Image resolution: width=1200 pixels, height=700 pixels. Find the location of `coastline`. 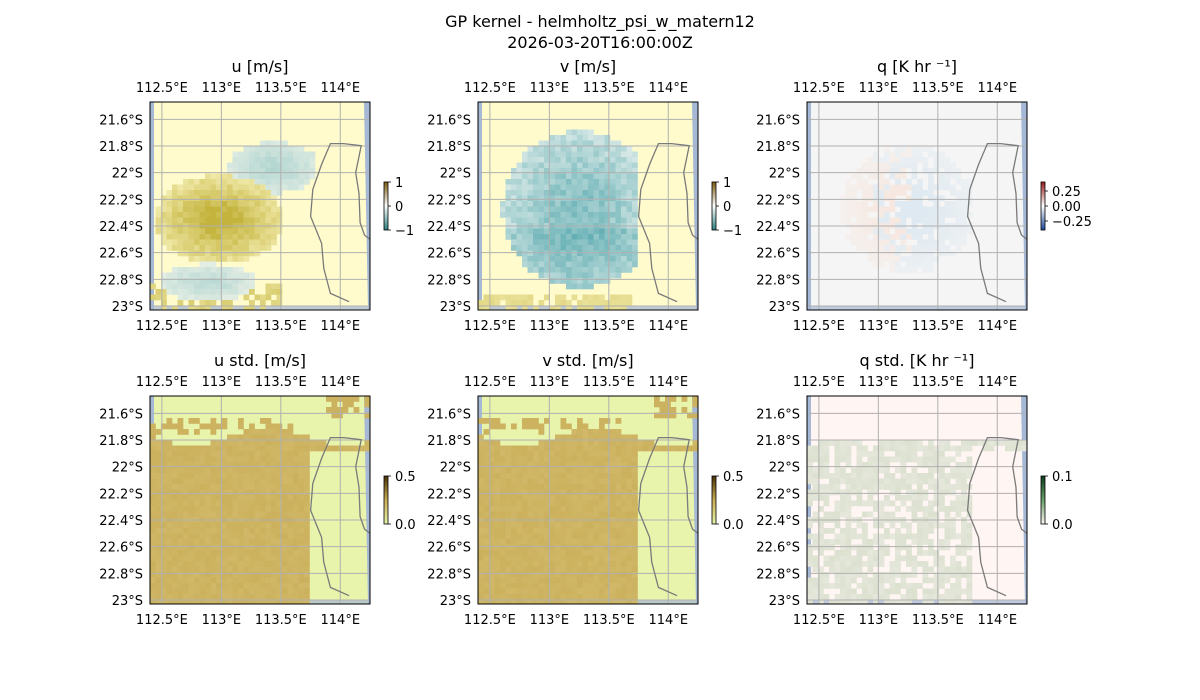

coastline is located at coordinates (996, 222).